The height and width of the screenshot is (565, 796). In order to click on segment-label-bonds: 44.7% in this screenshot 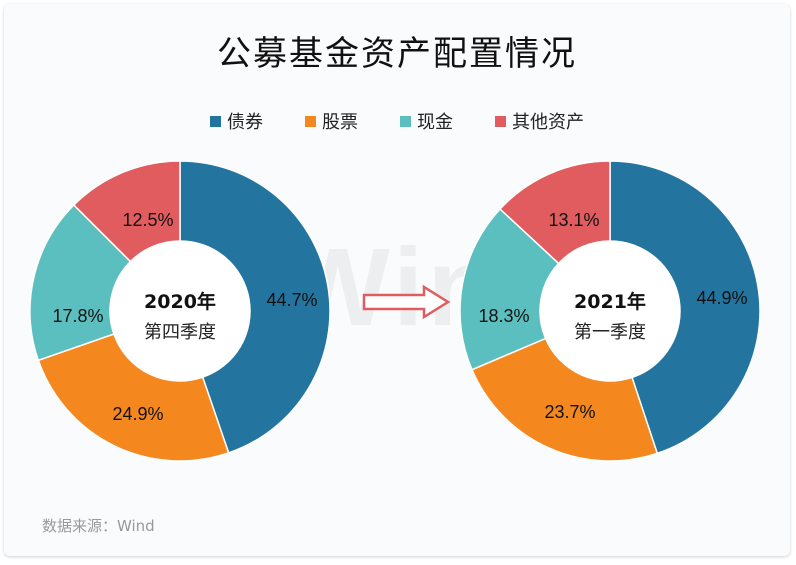, I will do `click(291, 300)`.